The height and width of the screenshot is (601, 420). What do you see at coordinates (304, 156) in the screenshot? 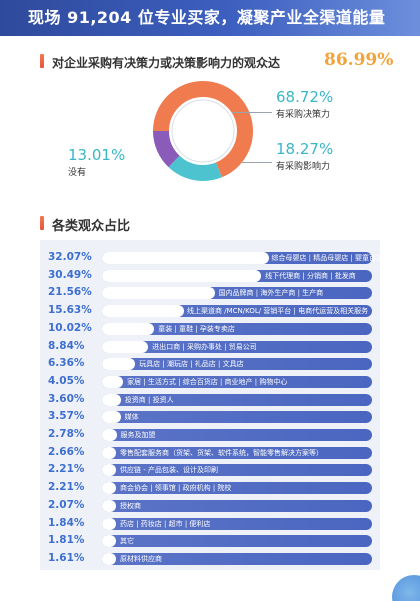
I see `callout-influence: 18.27% 有采购影响力` at bounding box center [304, 156].